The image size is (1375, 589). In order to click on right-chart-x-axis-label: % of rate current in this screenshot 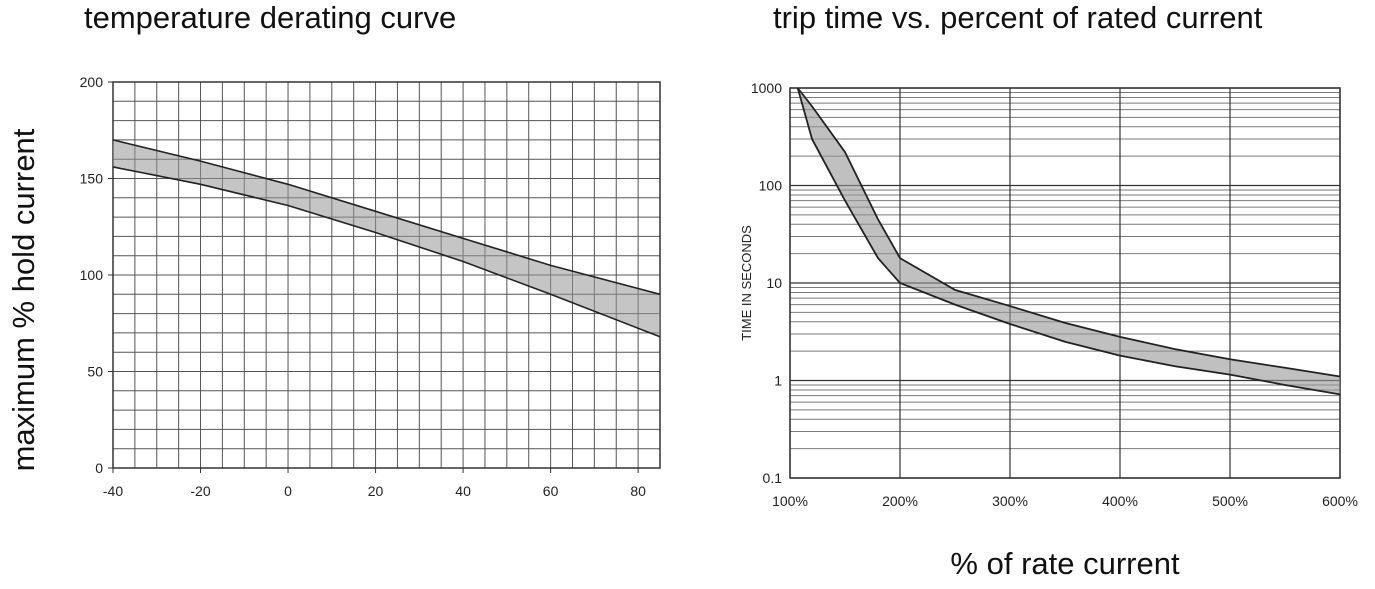, I will do `click(1065, 563)`.